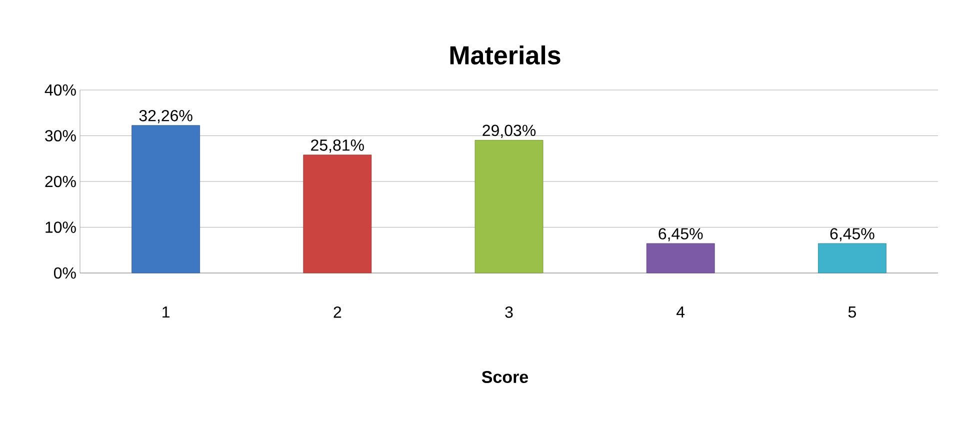  What do you see at coordinates (505, 55) in the screenshot?
I see `chart-title: Materials` at bounding box center [505, 55].